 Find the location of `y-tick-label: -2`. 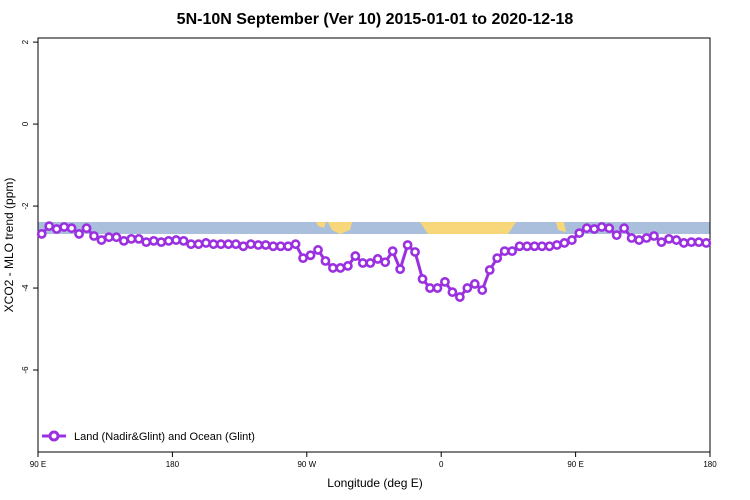

y-tick-label: -2 is located at coordinates (25, 206).